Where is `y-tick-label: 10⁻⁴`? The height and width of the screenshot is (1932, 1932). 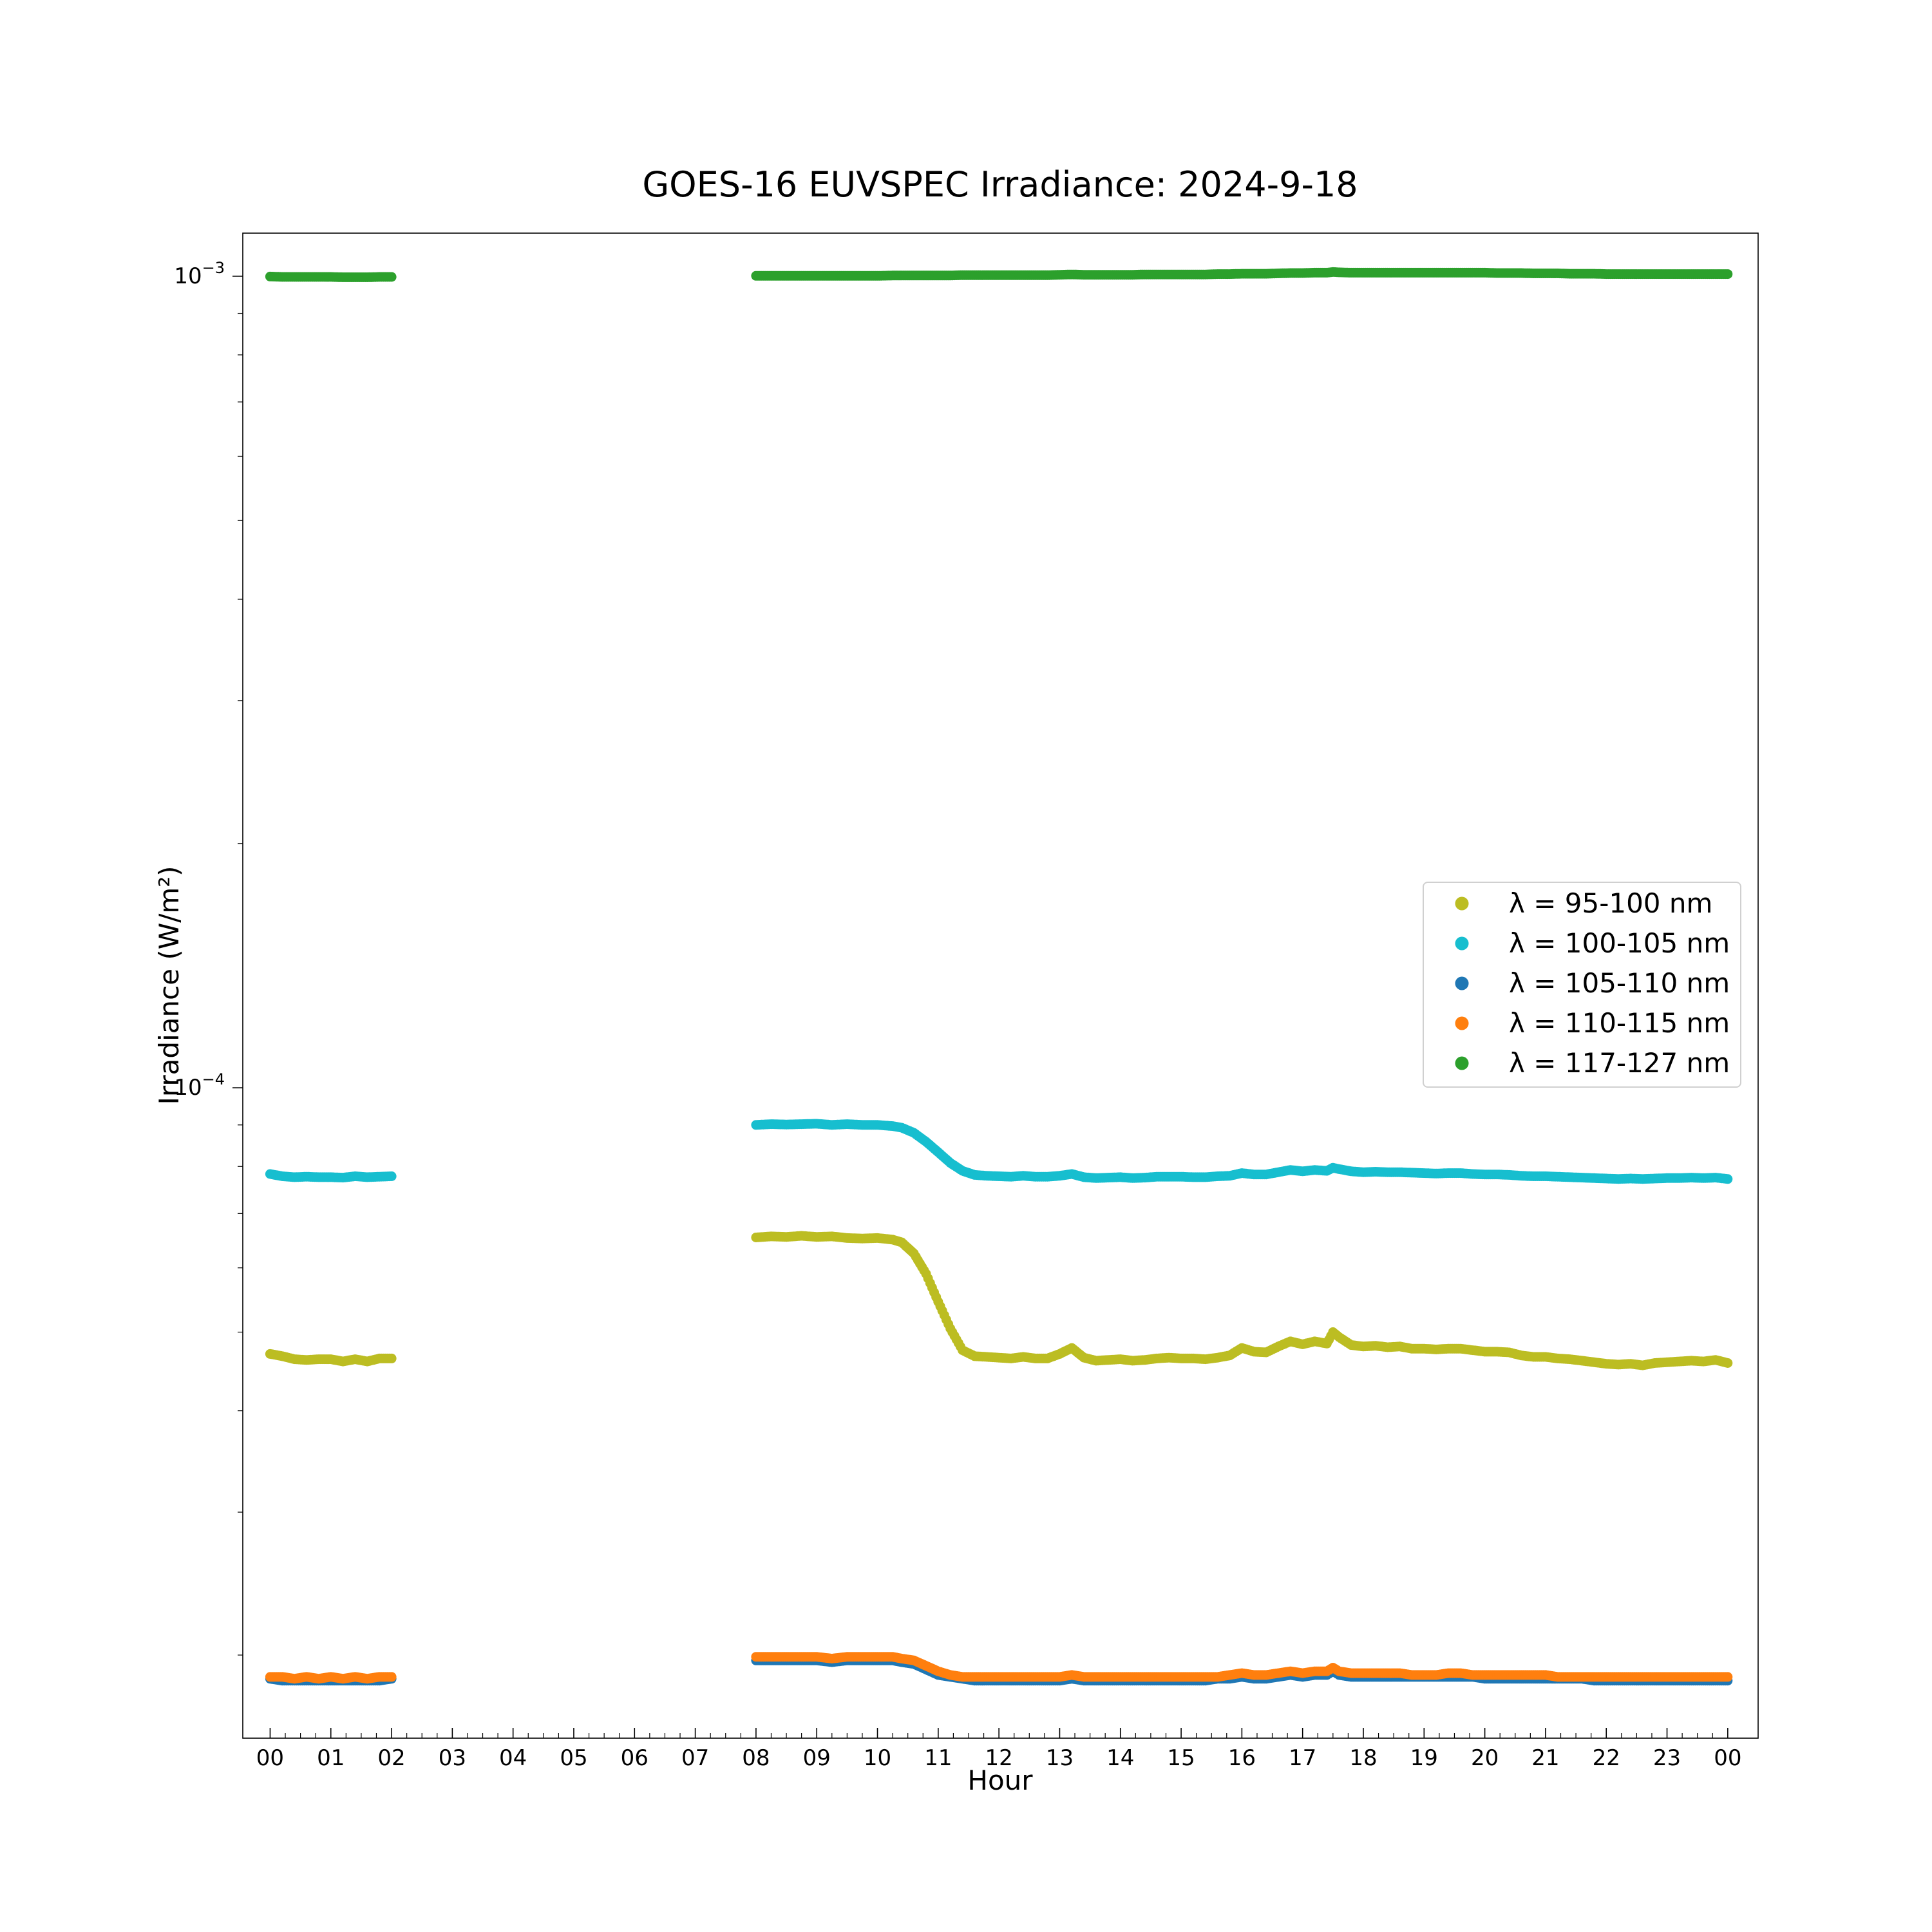
y-tick-label: 10⁻⁴ is located at coordinates (199, 1085).